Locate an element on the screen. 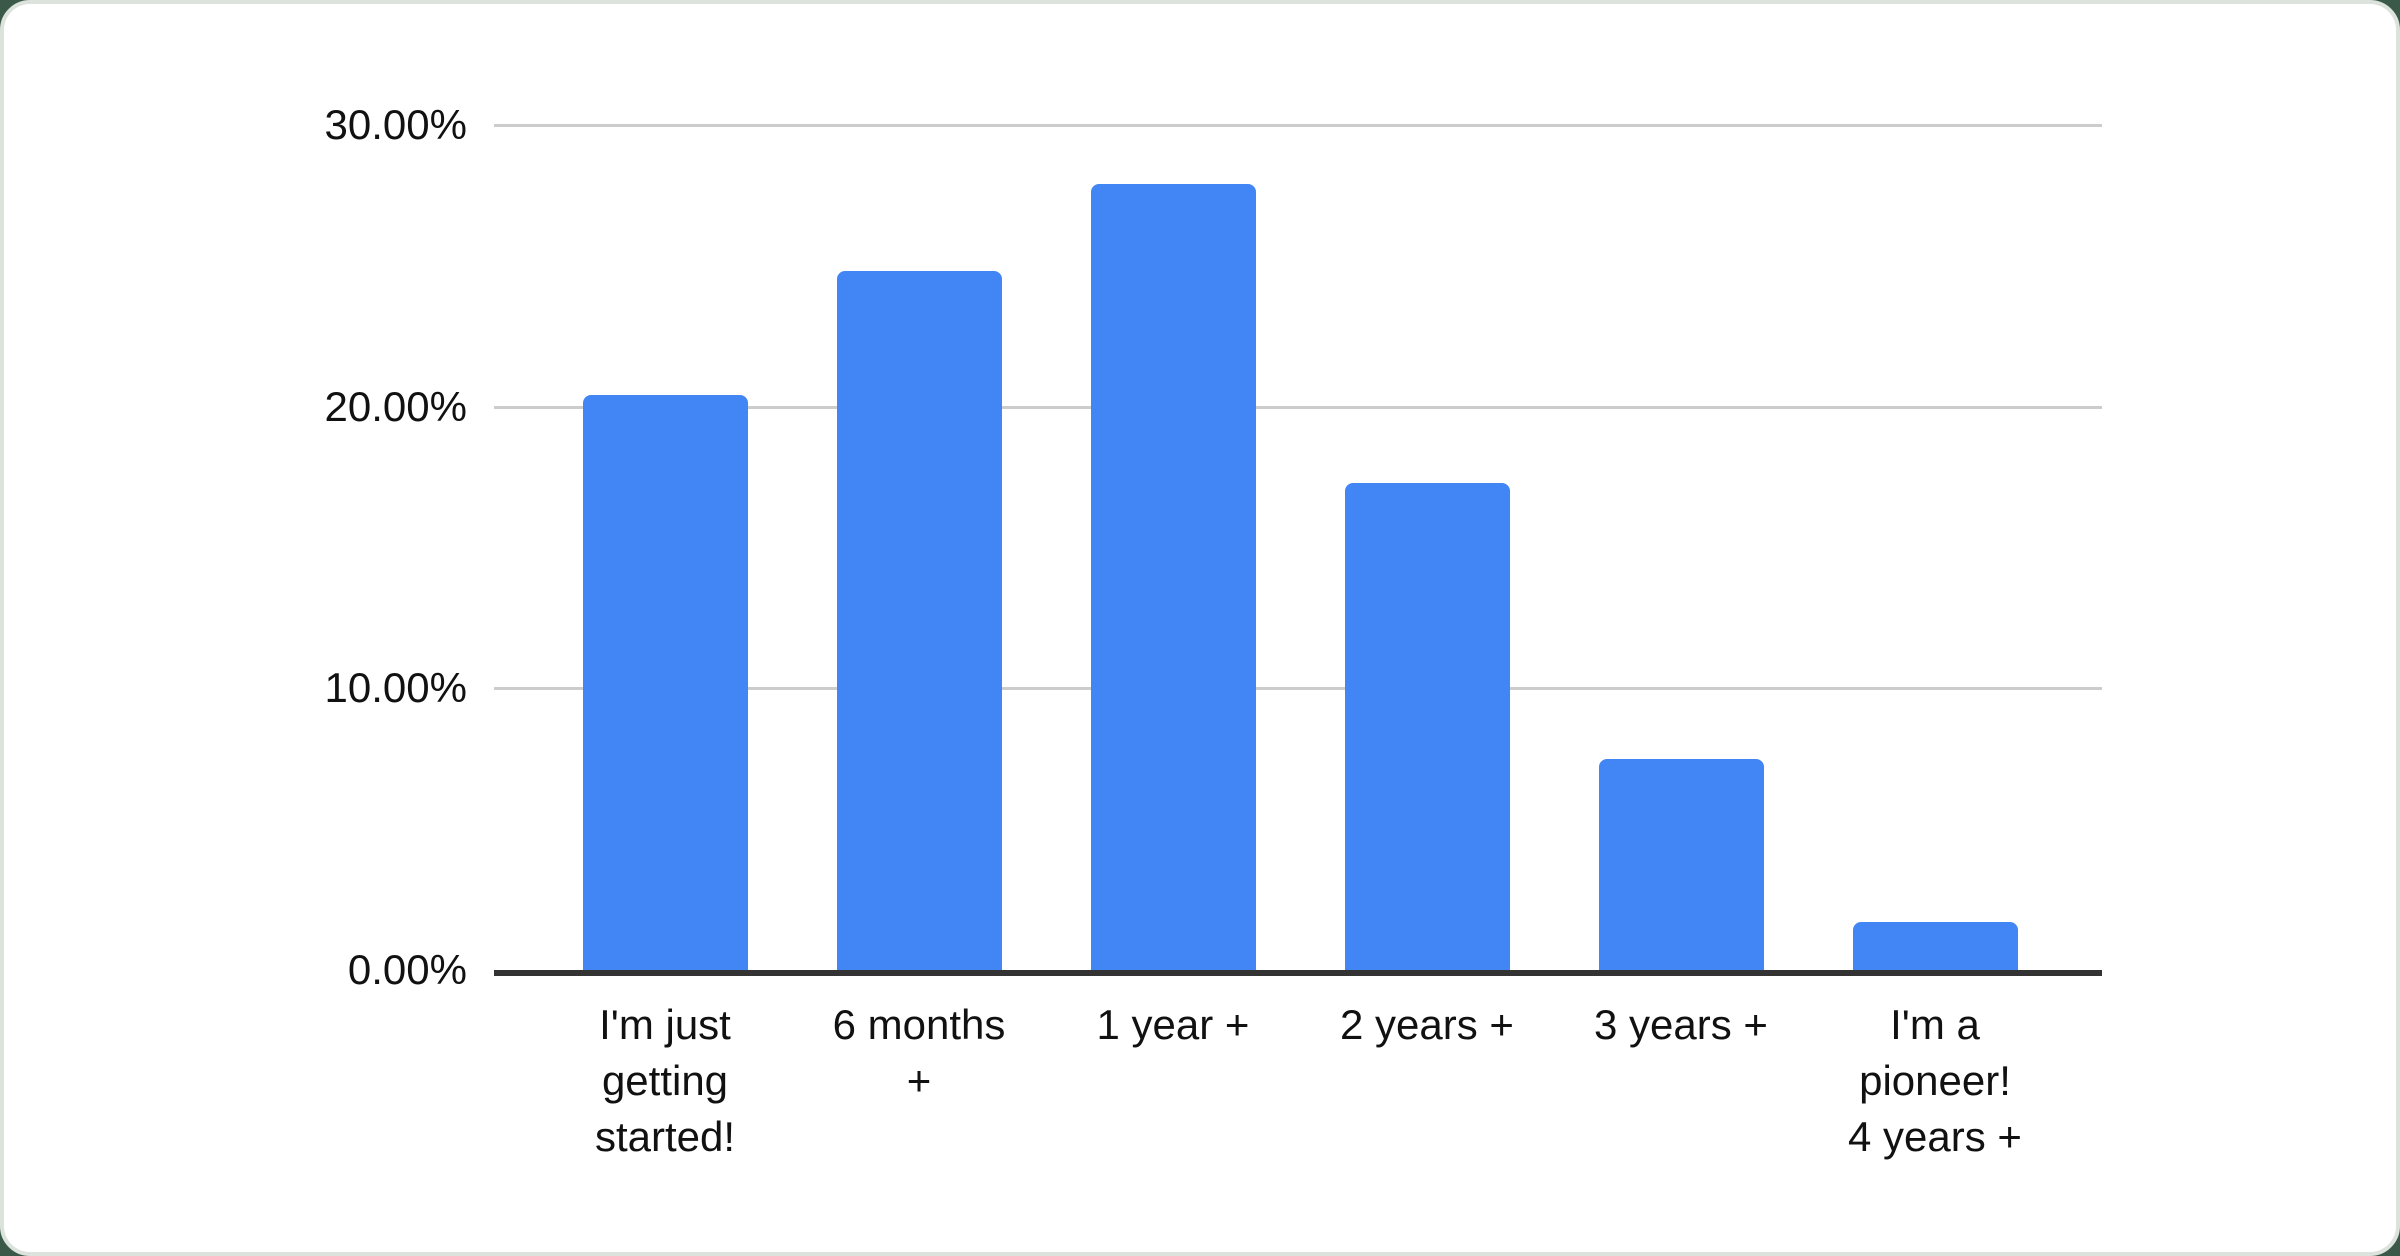  x-category-label: 1 year + is located at coordinates (1173, 1024).